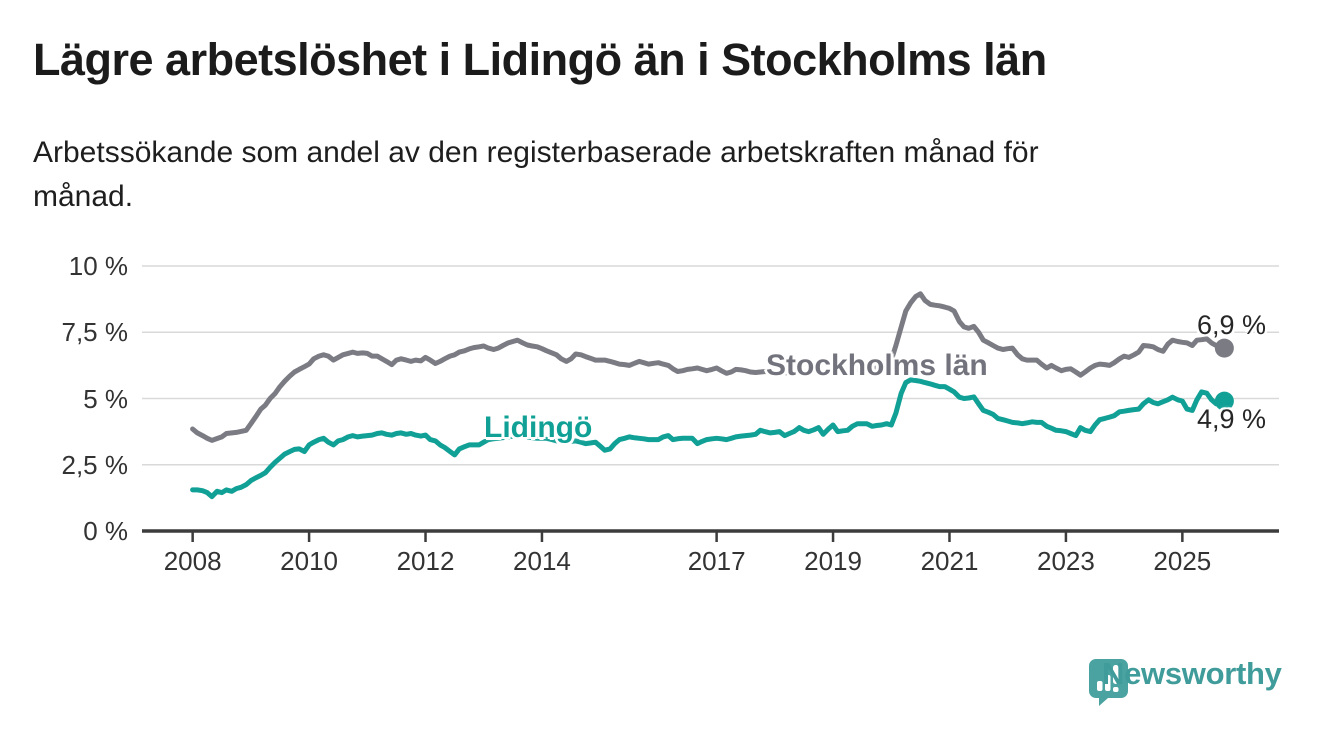 The image size is (1340, 734). I want to click on x-axis-tick-label: 2010, so click(309, 561).